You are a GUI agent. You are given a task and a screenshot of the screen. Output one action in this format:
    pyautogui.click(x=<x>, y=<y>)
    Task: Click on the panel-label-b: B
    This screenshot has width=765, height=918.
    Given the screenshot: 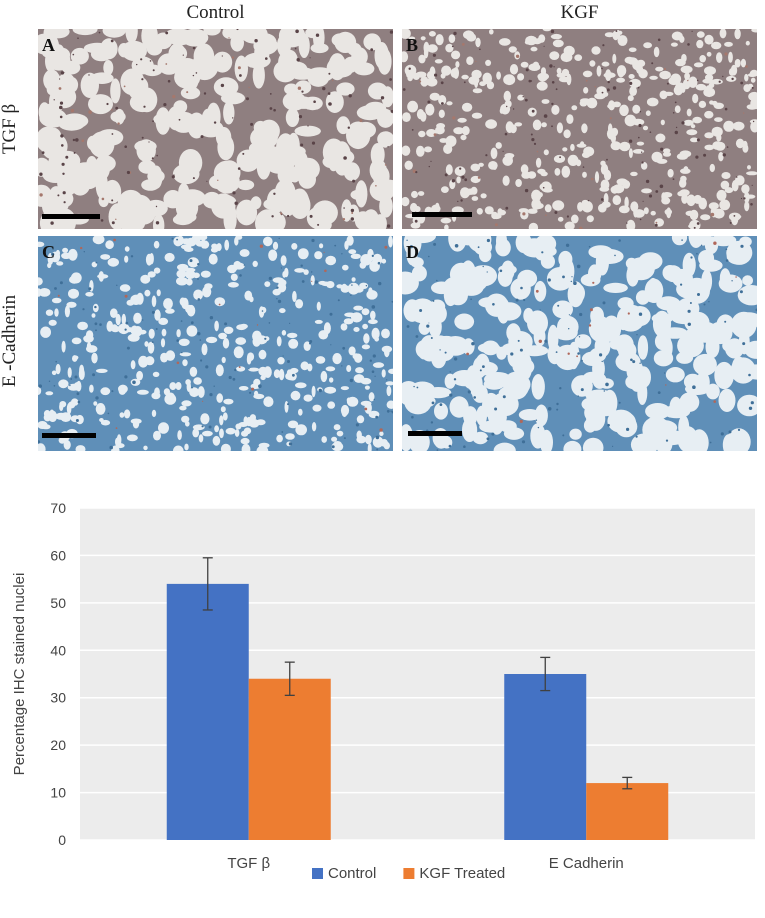 What is the action you would take?
    pyautogui.click(x=412, y=45)
    